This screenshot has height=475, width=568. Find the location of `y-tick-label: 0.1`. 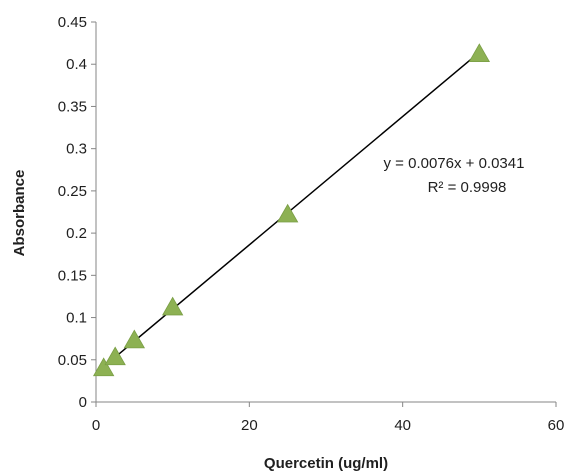

y-tick-label: 0.1 is located at coordinates (76, 318).